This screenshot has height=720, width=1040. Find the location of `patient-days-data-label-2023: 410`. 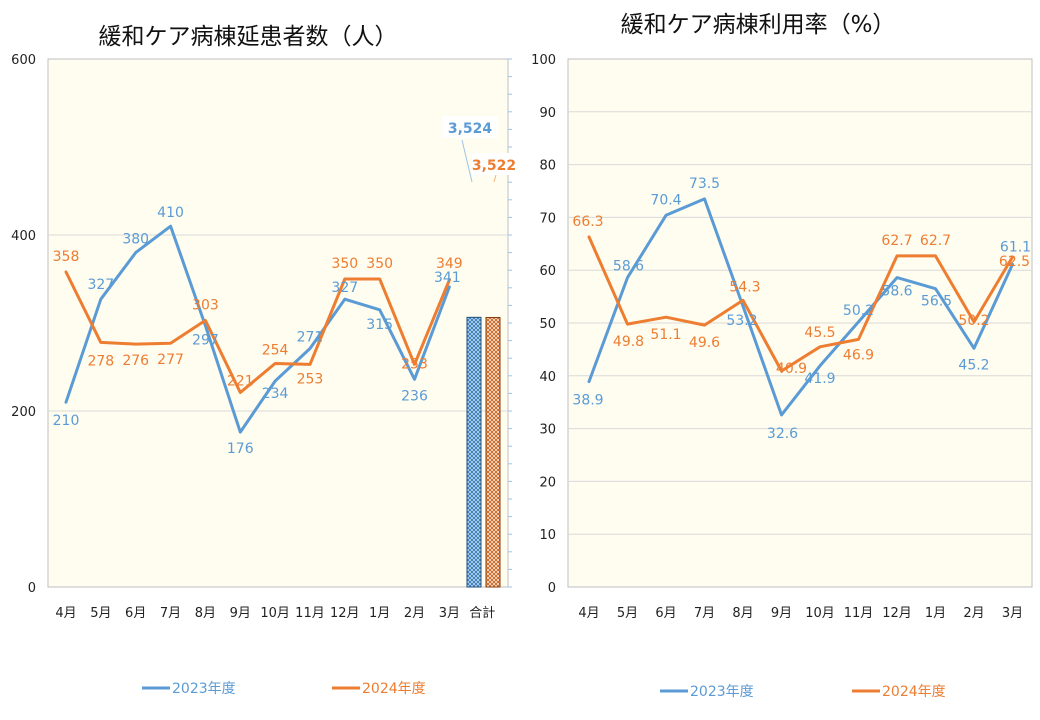

patient-days-data-label-2023: 410 is located at coordinates (170, 213).